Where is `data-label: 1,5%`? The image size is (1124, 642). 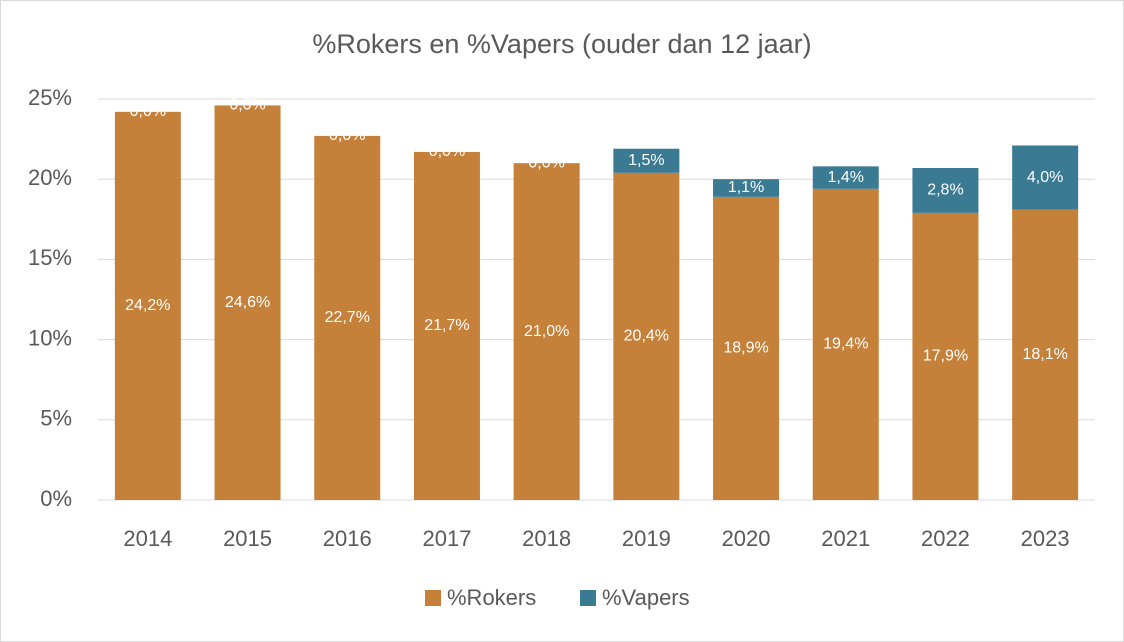
data-label: 1,5% is located at coordinates (646, 160).